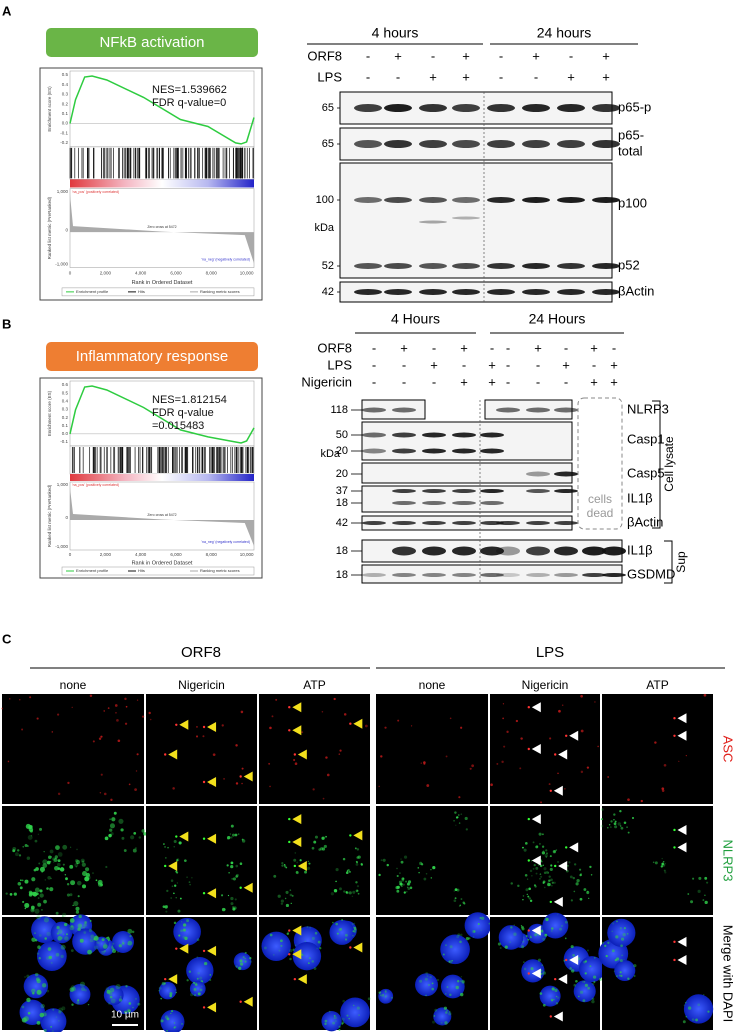  I want to click on group-label: Sup, so click(681, 562).